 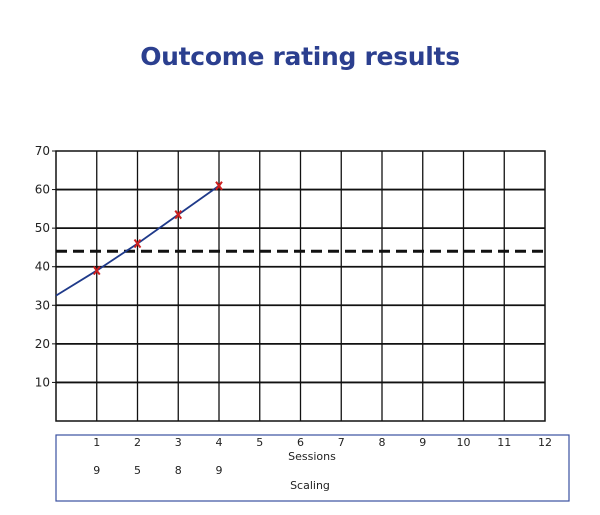 What do you see at coordinates (300, 56) in the screenshot?
I see `chart-title: Outcome rating results` at bounding box center [300, 56].